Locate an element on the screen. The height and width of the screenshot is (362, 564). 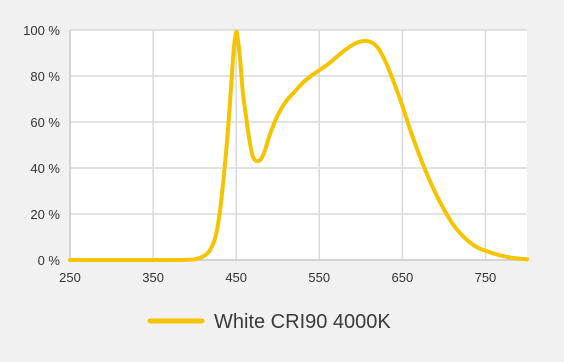
y-tick-label: 40 % is located at coordinates (45, 168).